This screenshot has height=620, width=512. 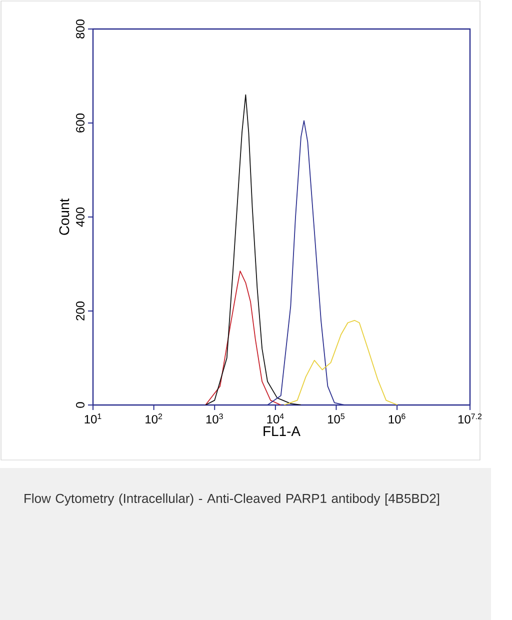 What do you see at coordinates (397, 419) in the screenshot?
I see `x-tick-label: 10$^{6}$` at bounding box center [397, 419].